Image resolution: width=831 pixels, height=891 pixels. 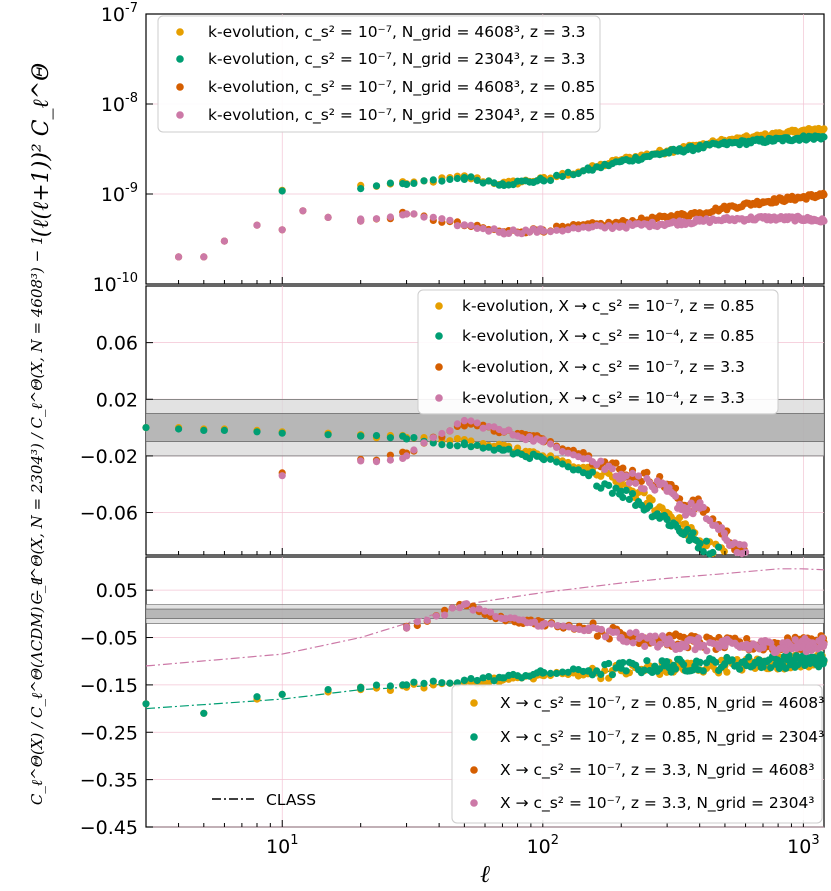 What do you see at coordinates (109, 686) in the screenshot?
I see `y-tick-label: −0.15` at bounding box center [109, 686].